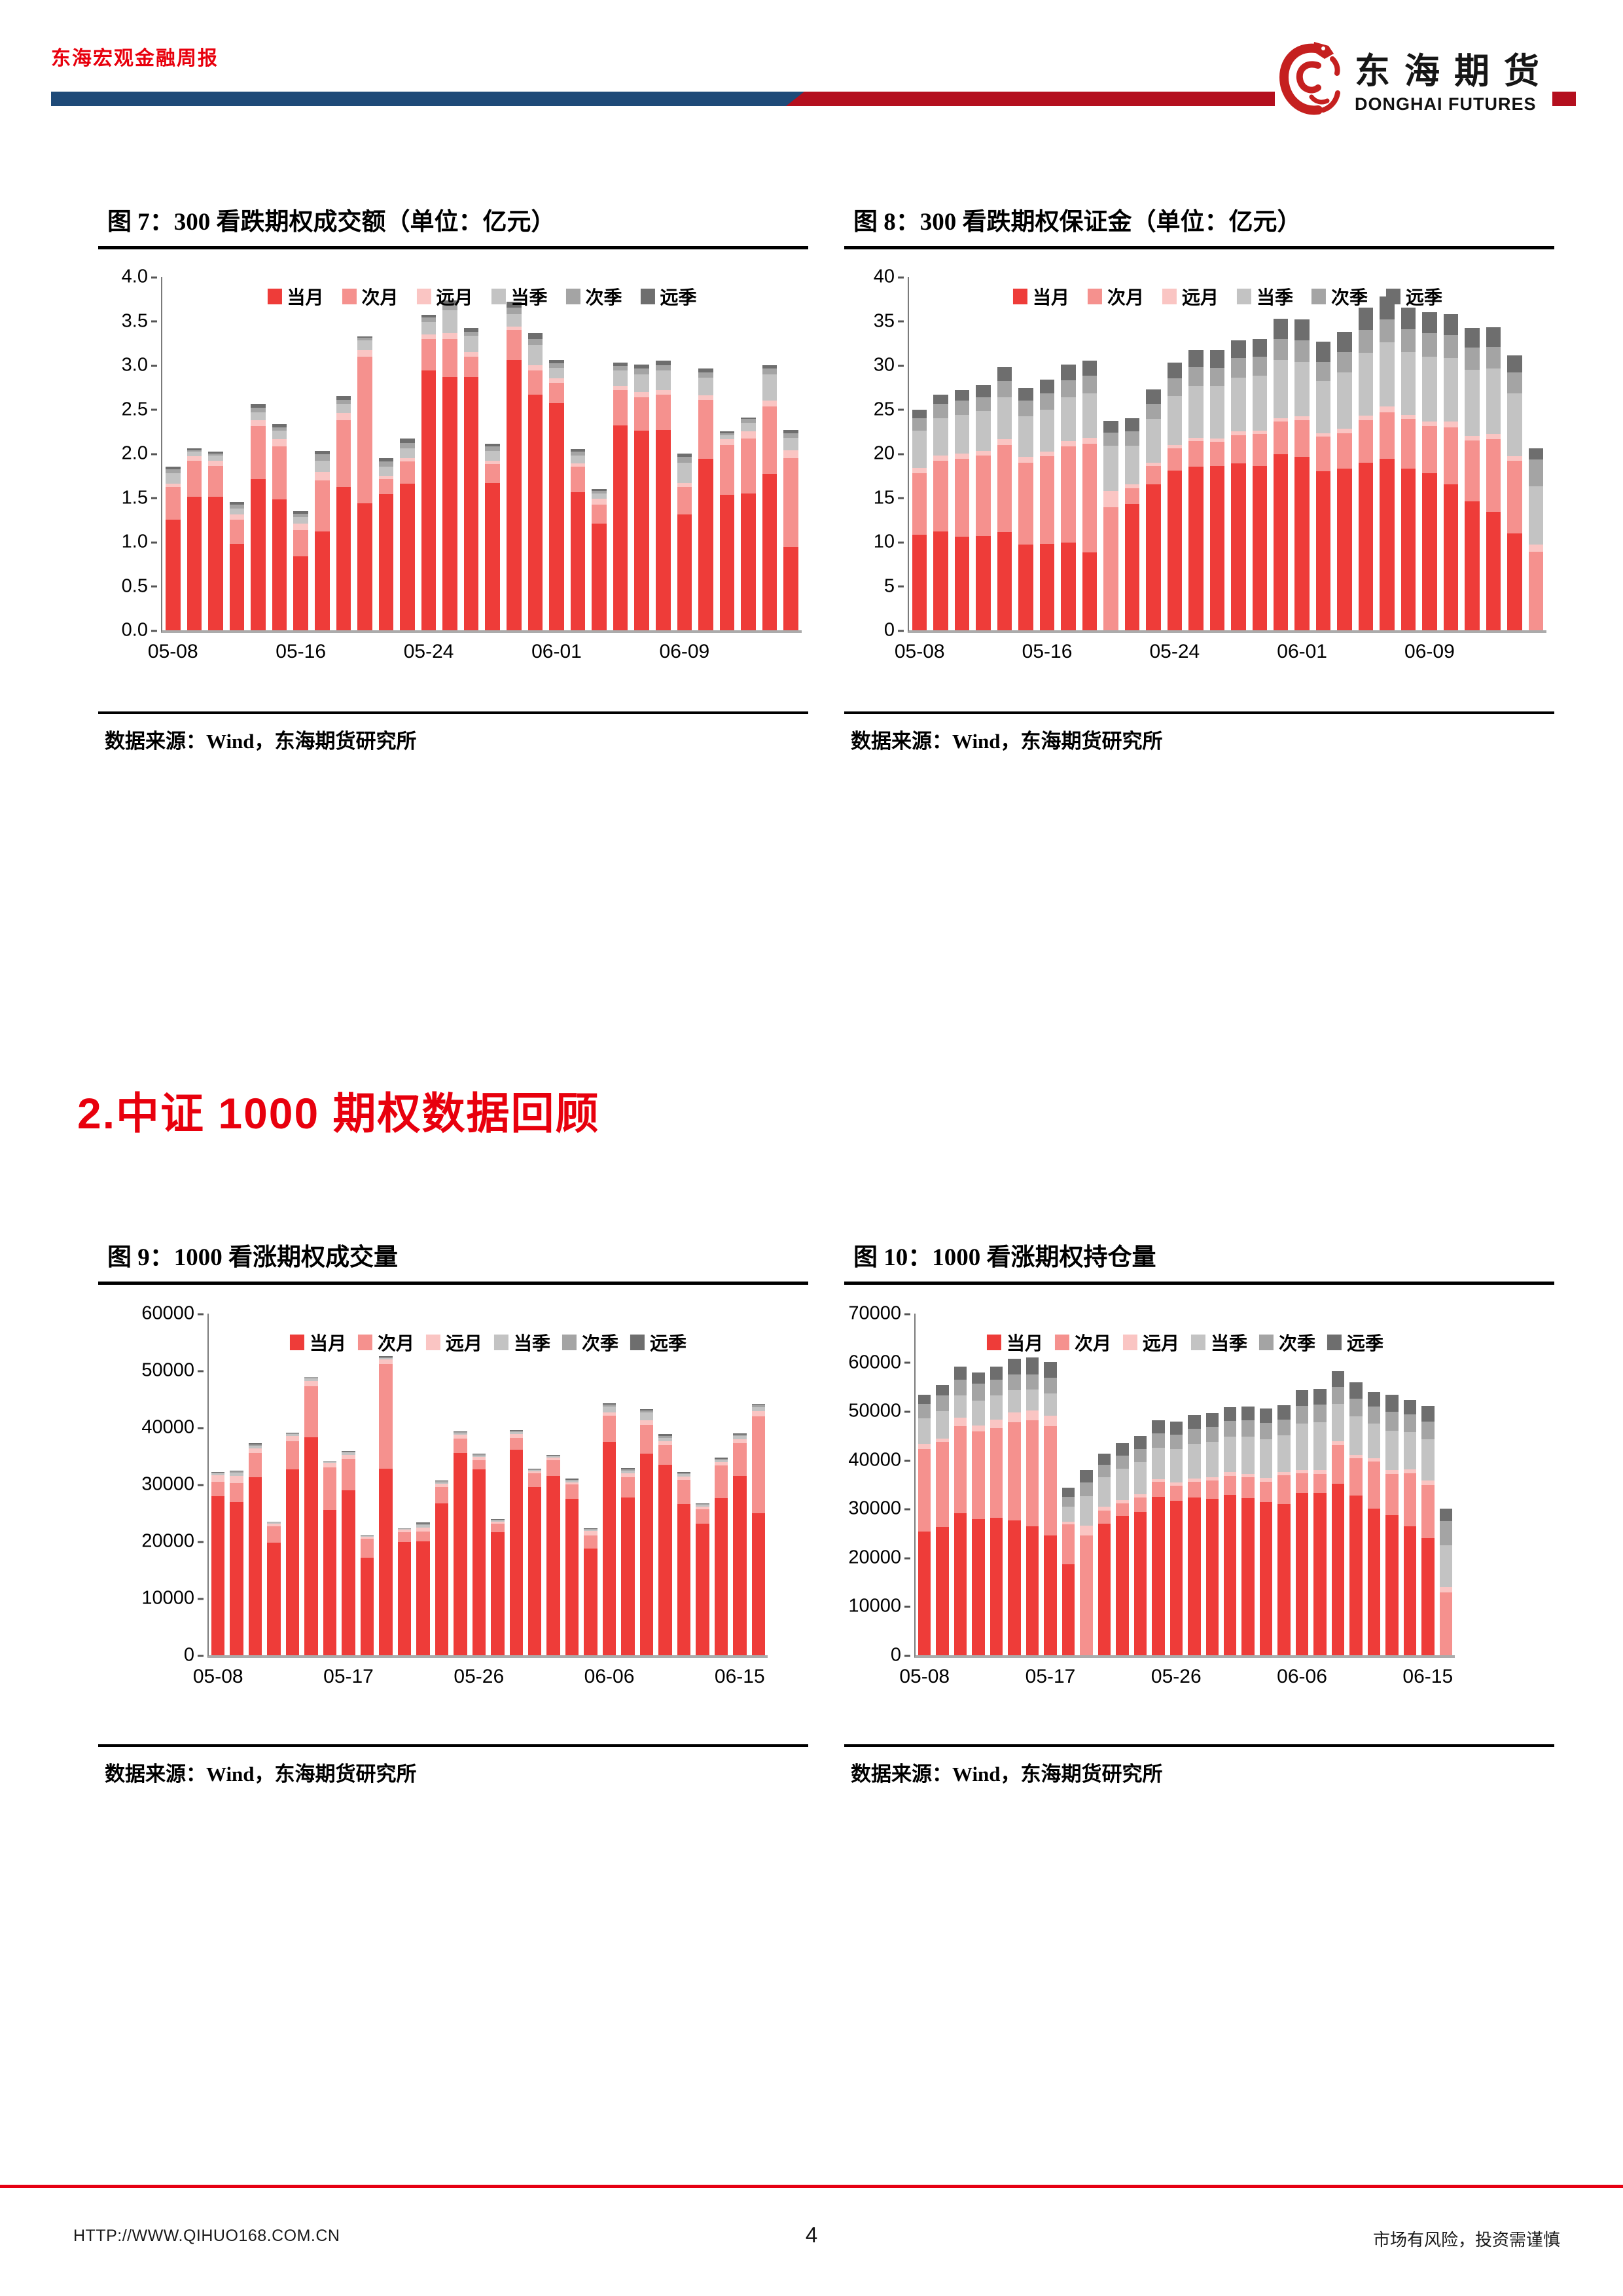 Image resolution: width=1623 pixels, height=2296 pixels. I want to click on logo-english-name: DONGHAI FUTURES, so click(1446, 104).